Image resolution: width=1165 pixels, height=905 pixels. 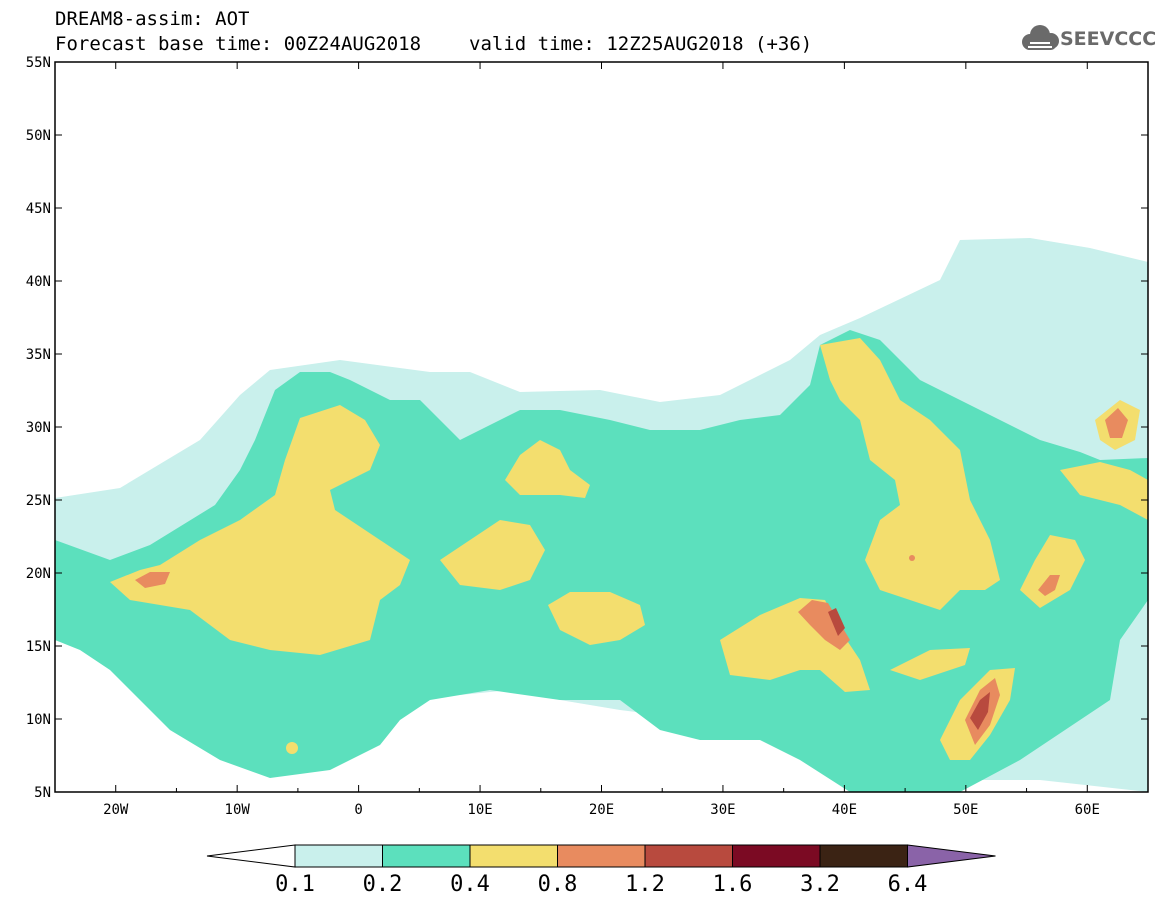 What do you see at coordinates (38, 720) in the screenshot?
I see `lat-label: 10N` at bounding box center [38, 720].